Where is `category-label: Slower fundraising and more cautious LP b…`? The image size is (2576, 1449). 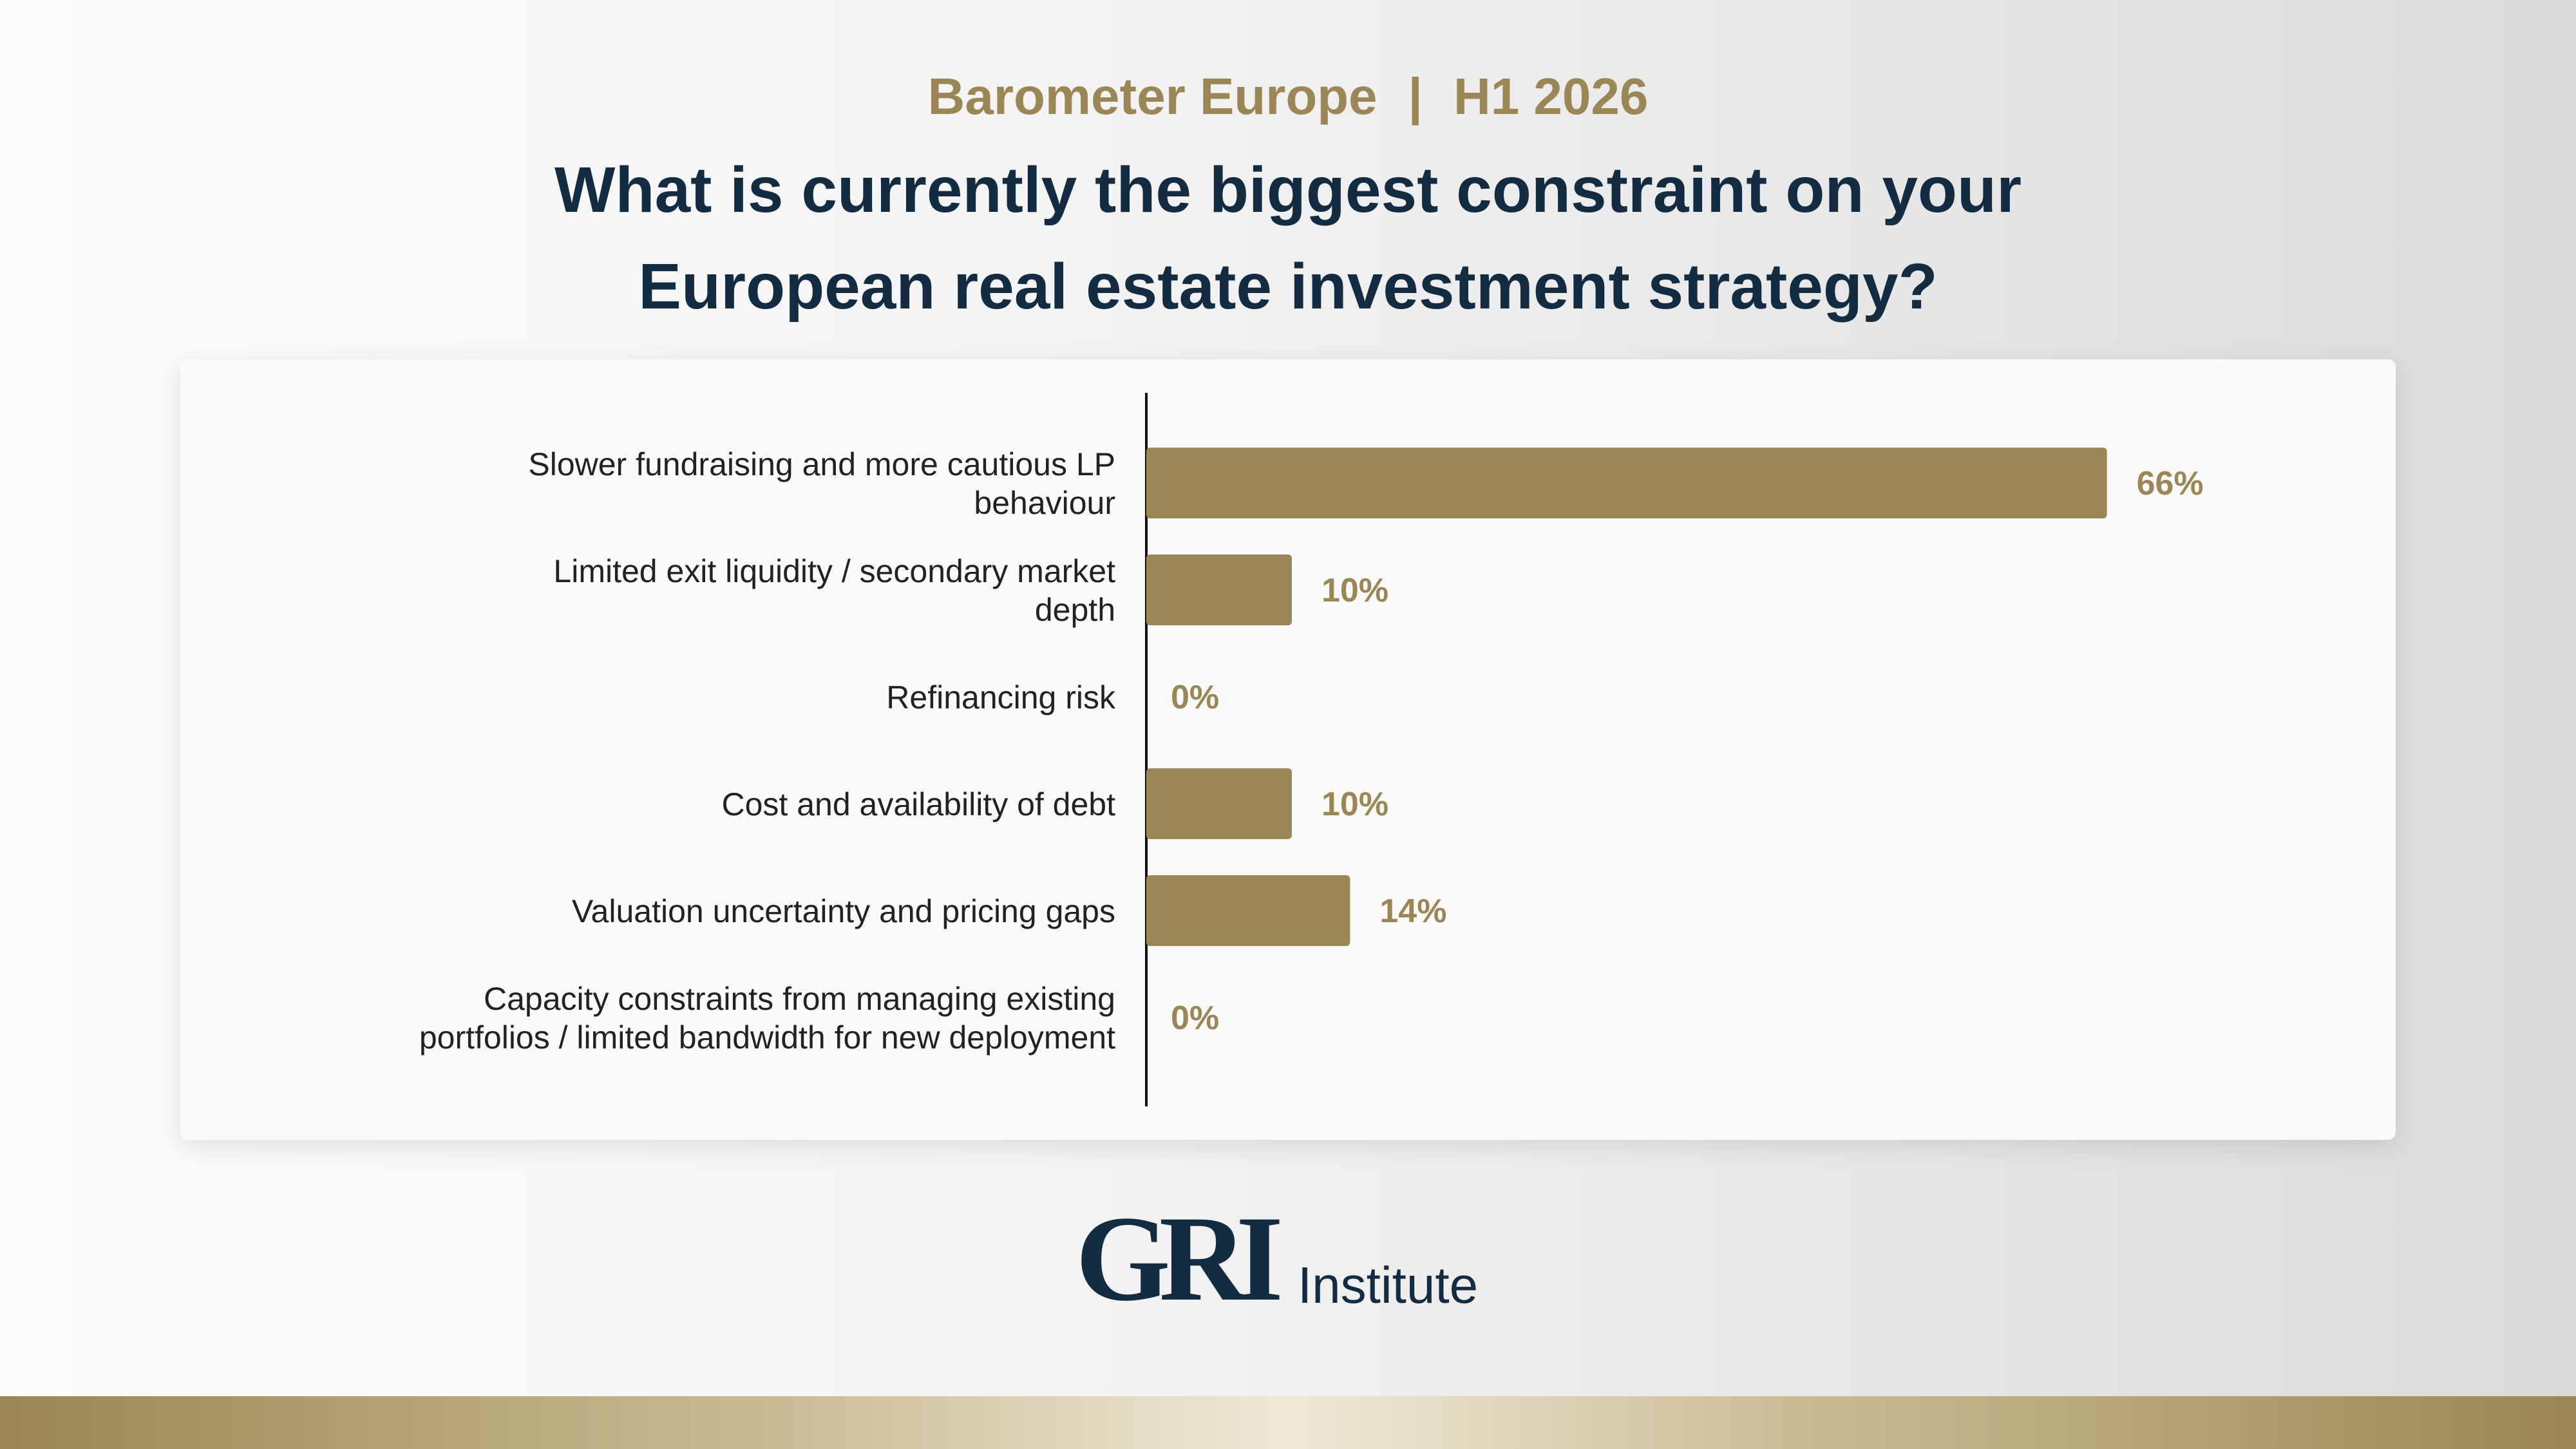 category-label: Slower fundraising and more cautious LP b… is located at coordinates (821, 483).